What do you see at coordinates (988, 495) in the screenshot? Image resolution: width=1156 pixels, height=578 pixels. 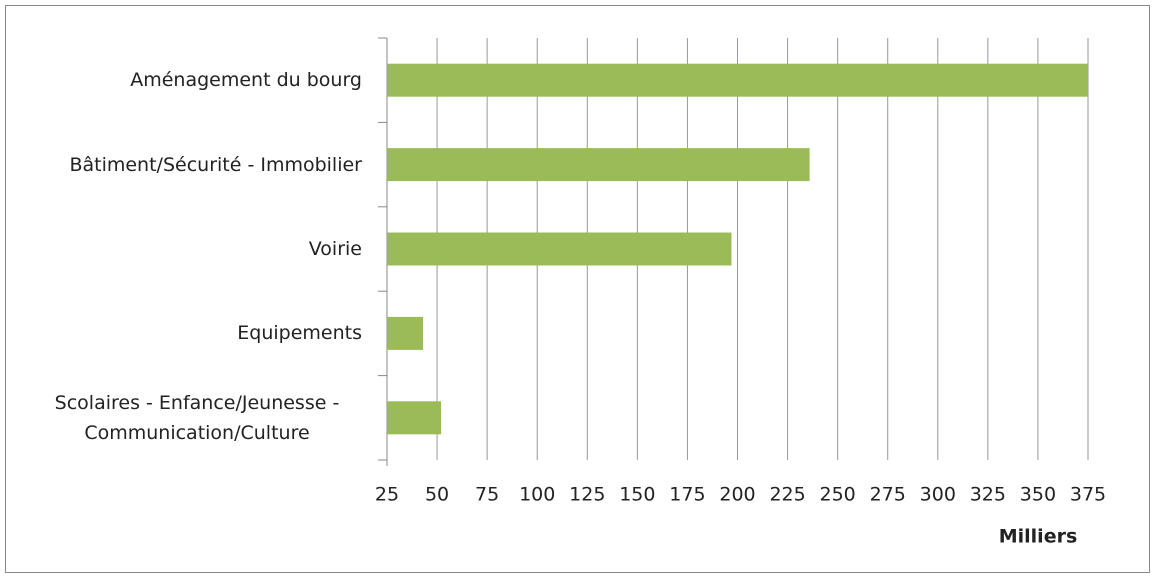 I see `x-tick-label: 325` at bounding box center [988, 495].